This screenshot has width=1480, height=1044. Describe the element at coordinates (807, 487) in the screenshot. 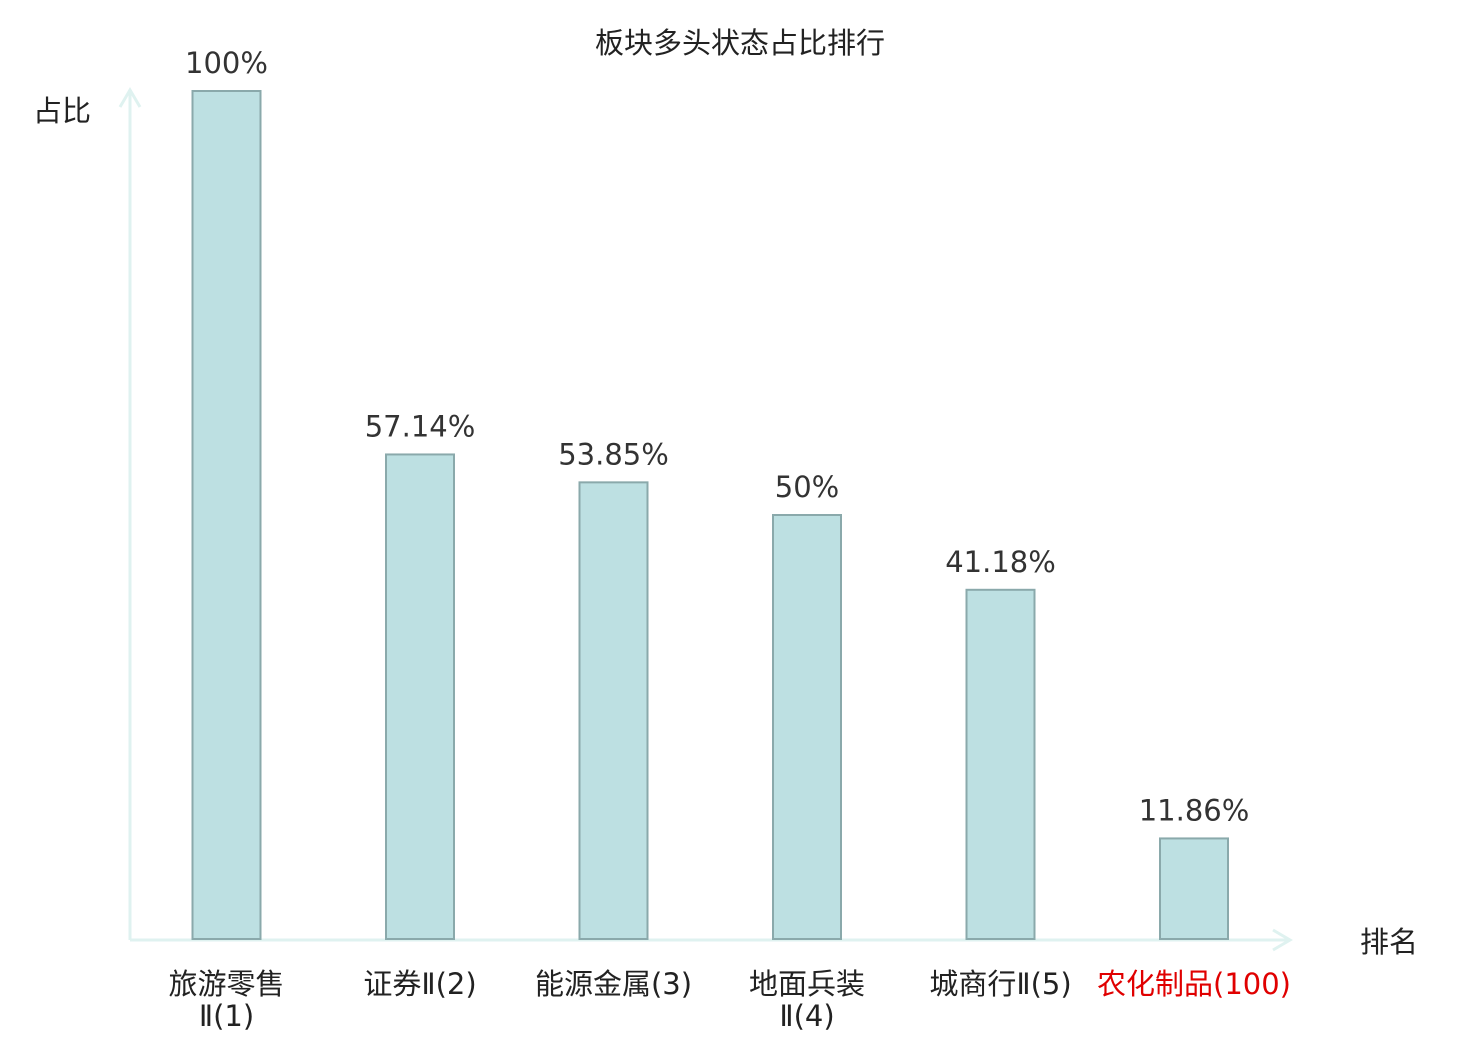

I see `value-label-4: 50%` at that location.